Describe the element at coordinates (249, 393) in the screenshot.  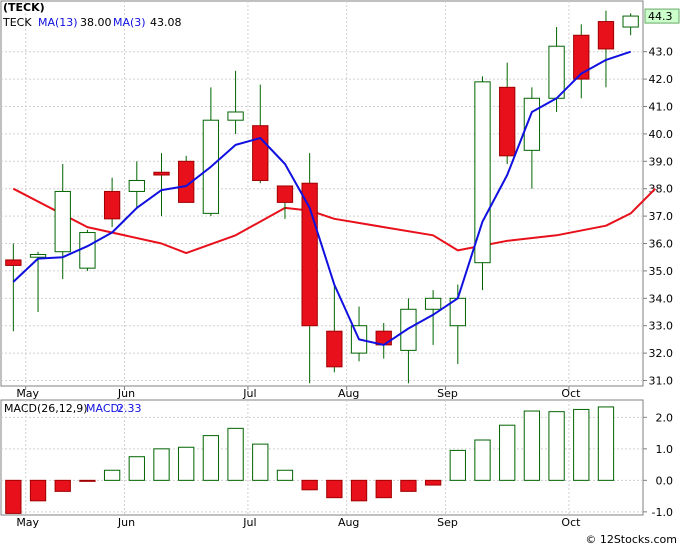
I see `price-x-tick-label: Jul` at that location.